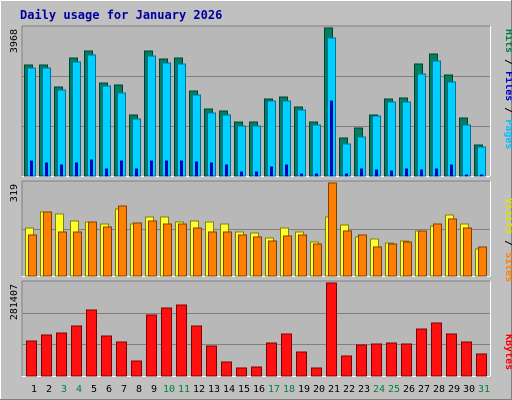 The image size is (512, 400). I want to click on day-label: 1, so click(34, 389).